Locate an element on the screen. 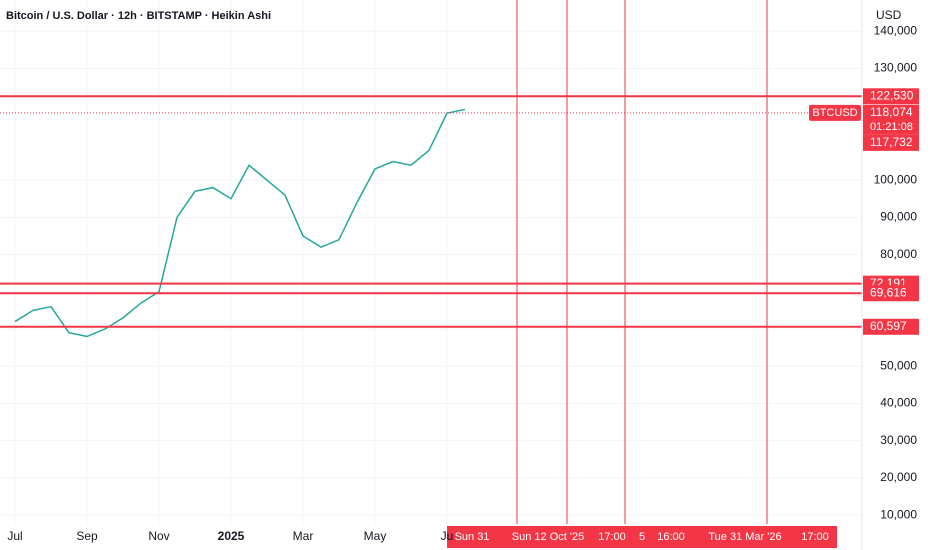 The height and width of the screenshot is (550, 932). y-tick-label: 40,000 is located at coordinates (898, 403).